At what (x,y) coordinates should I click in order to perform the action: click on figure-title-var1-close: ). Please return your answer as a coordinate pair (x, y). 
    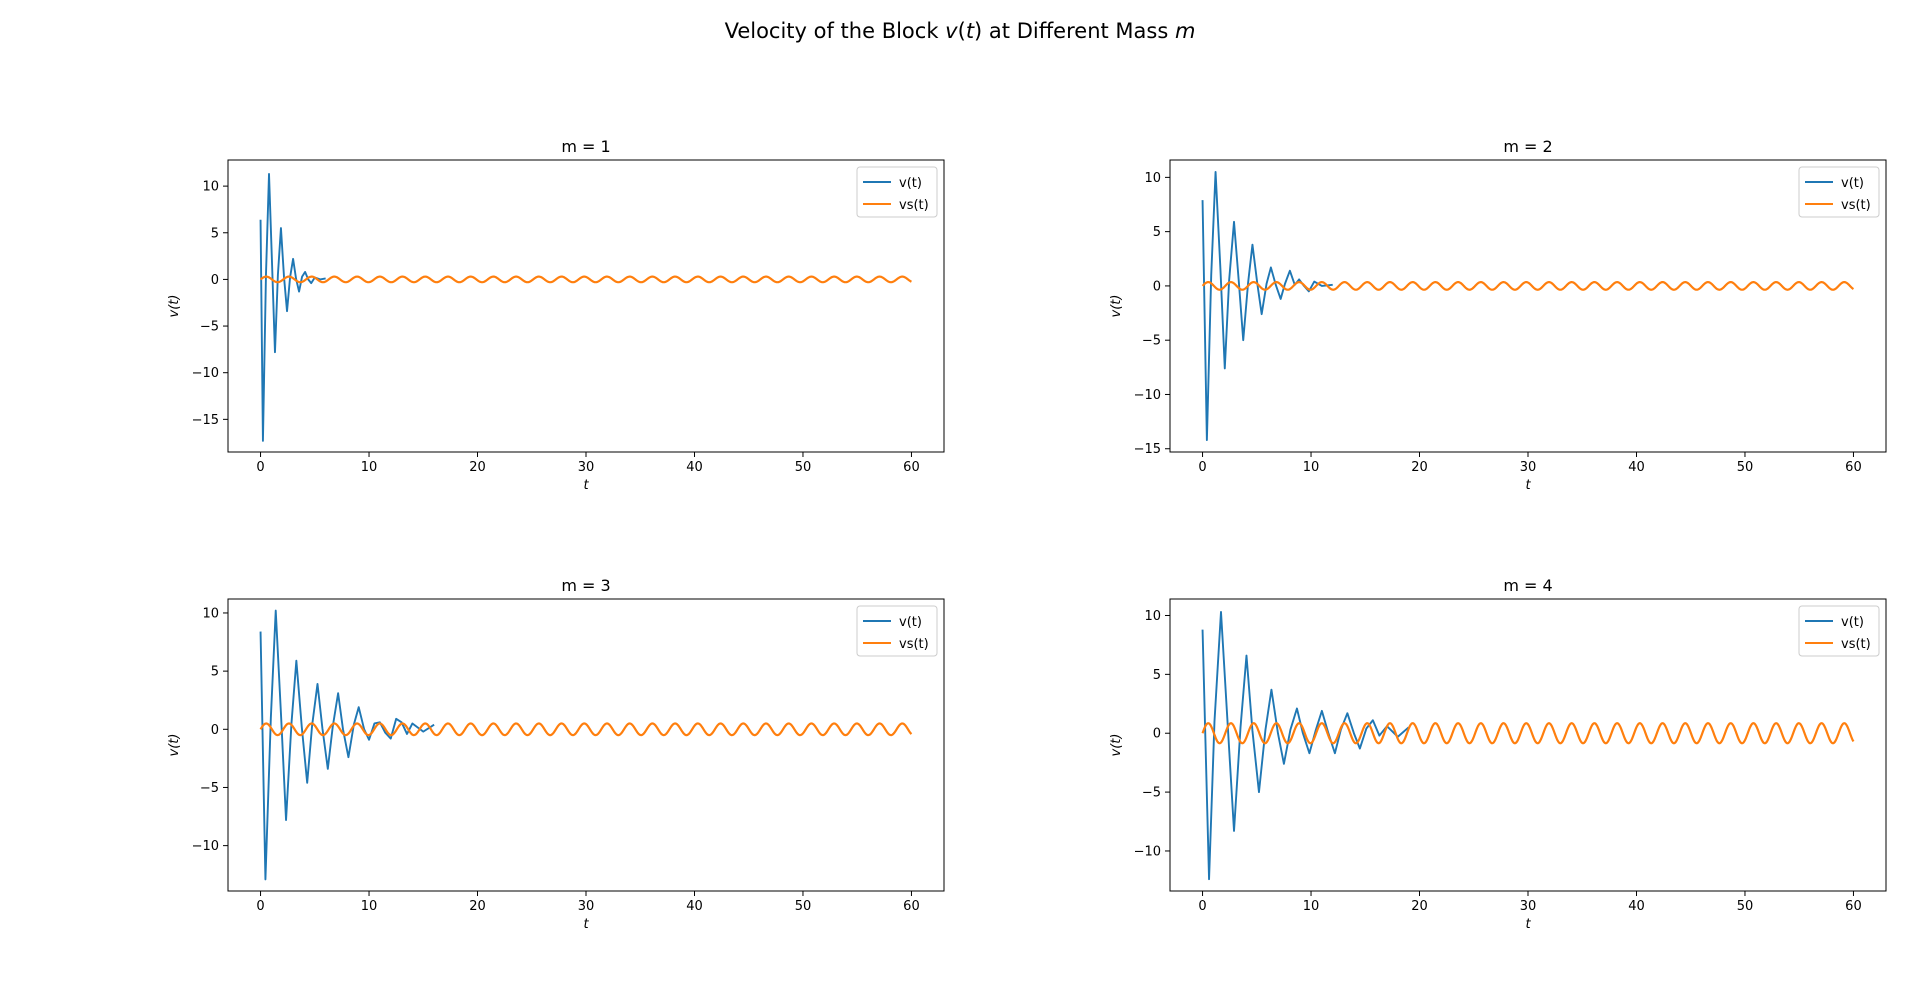
    Looking at the image, I should click on (978, 31).